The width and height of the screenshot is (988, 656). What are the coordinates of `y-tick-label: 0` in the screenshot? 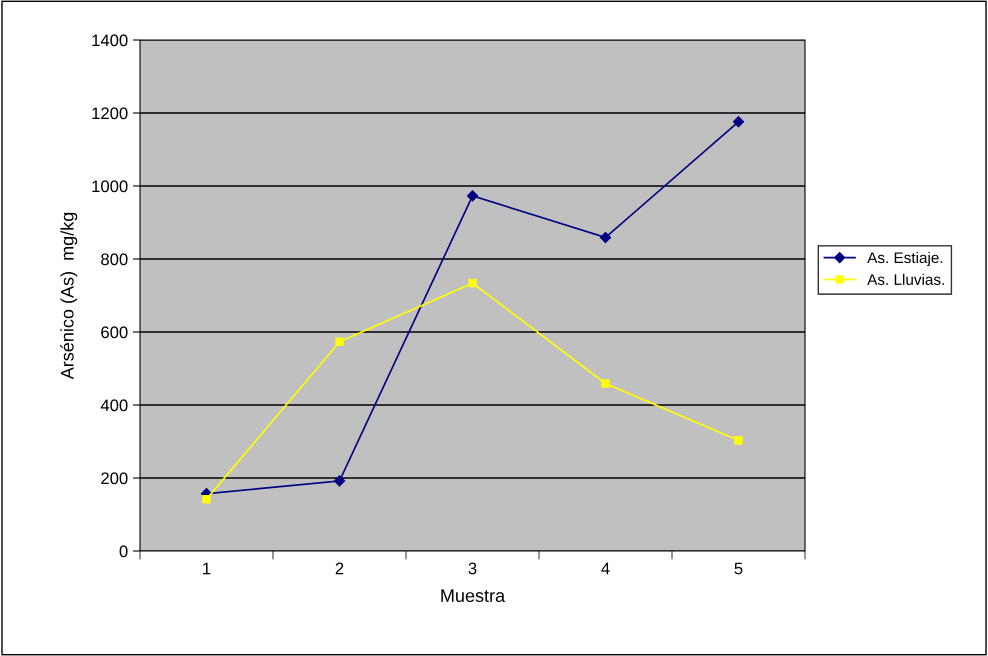 It's located at (124, 551).